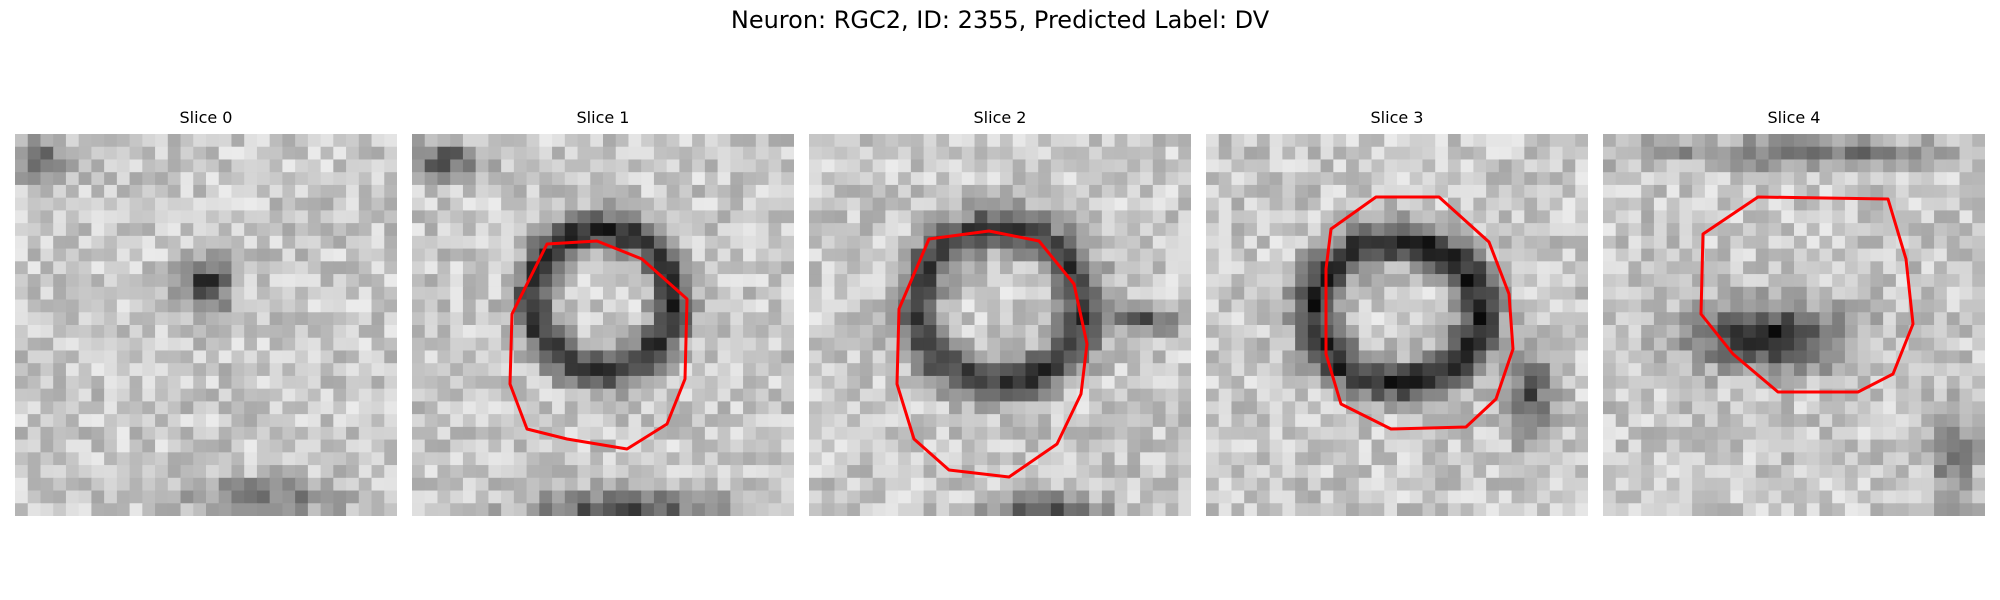 The height and width of the screenshot is (600, 2000). I want to click on panel-title: Slice 0, so click(206, 117).